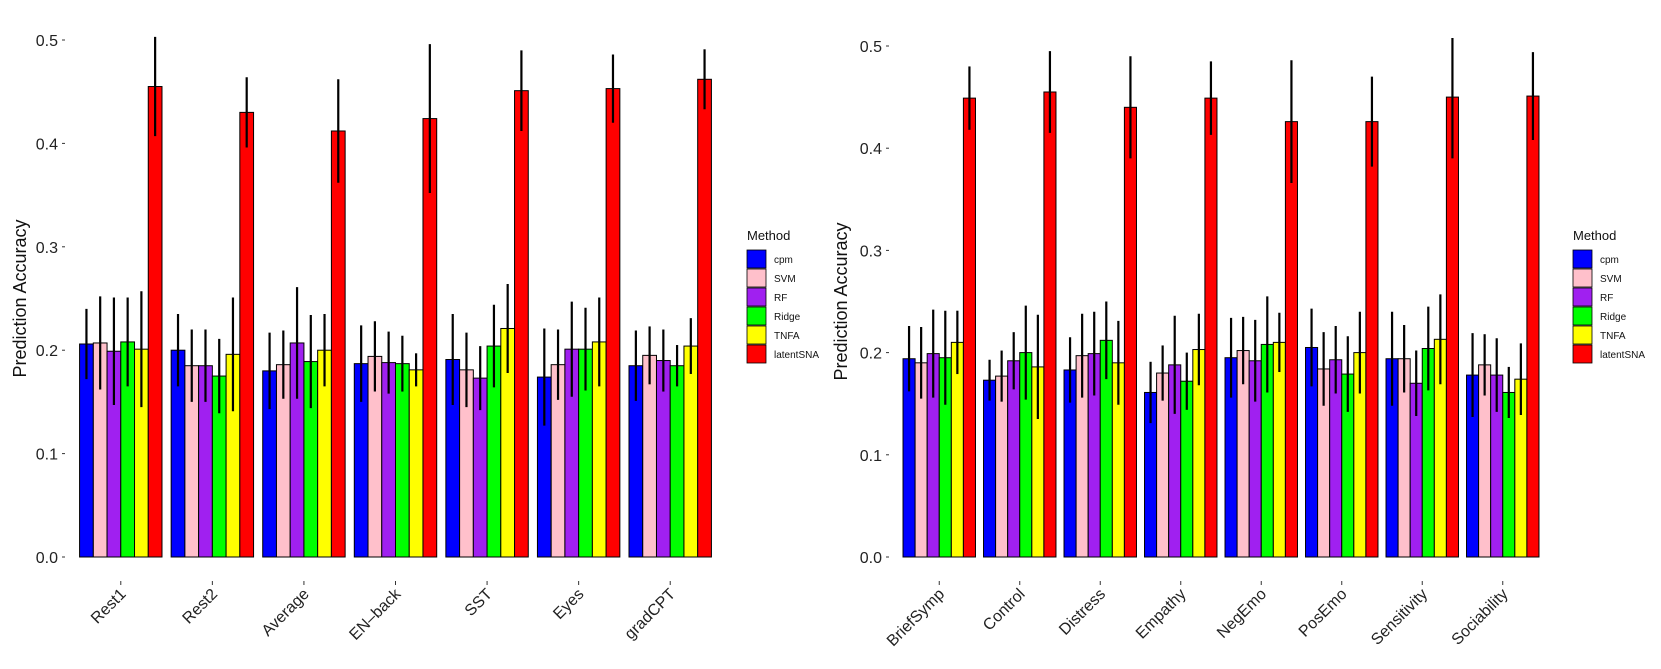  I want to click on bar-eyes-latentsna, so click(613, 323).